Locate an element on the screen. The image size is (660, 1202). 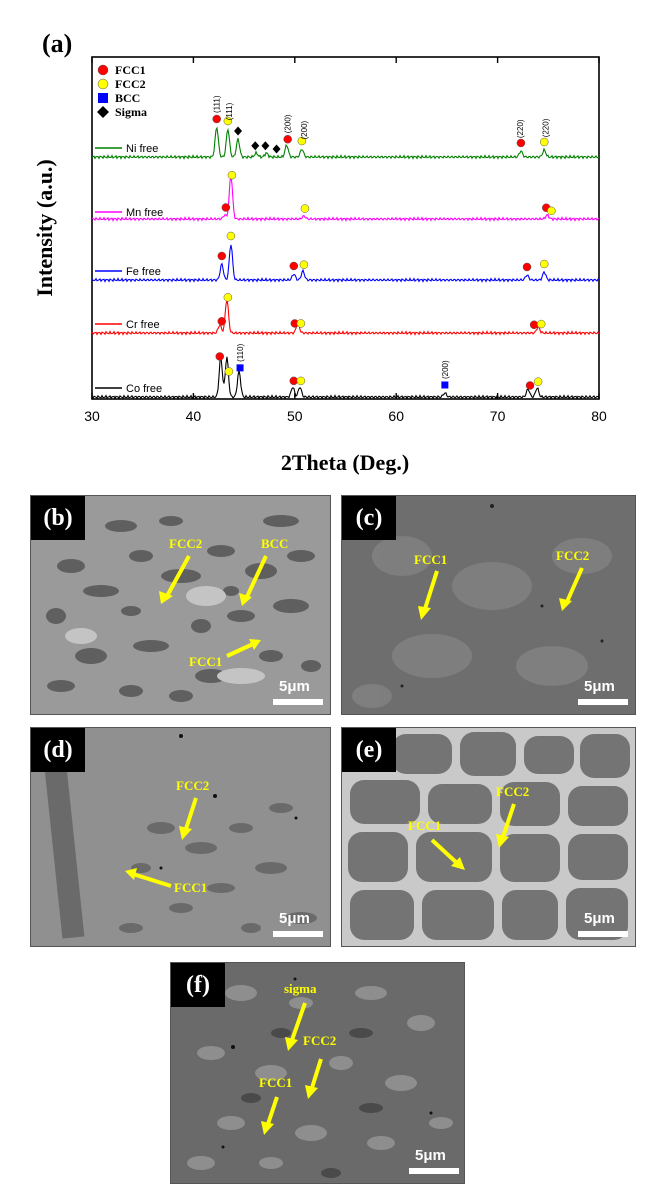
panel-label-b: (b) is located at coordinates (58, 518).